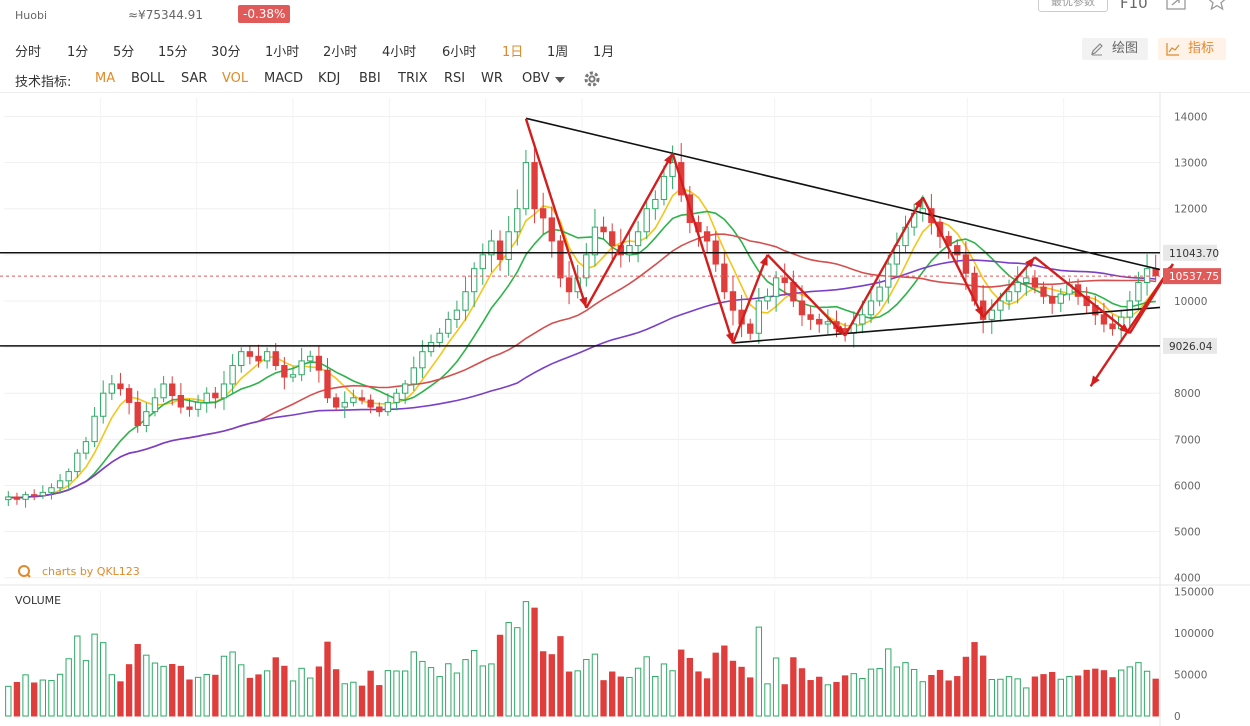  I want to click on tab-timeframe-1m: 1分, so click(78, 52).